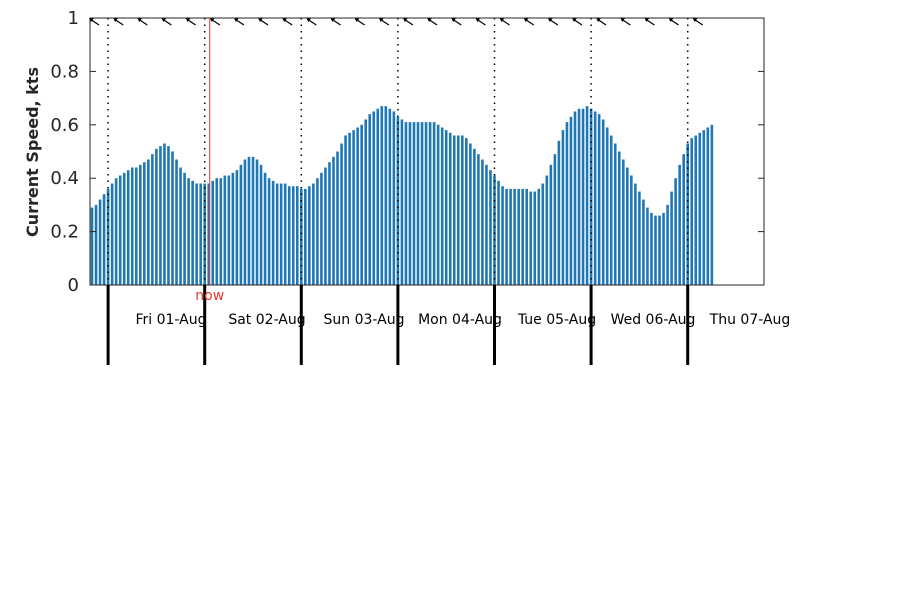 Image resolution: width=900 pixels, height=600 pixels. What do you see at coordinates (209, 296) in the screenshot?
I see `now-label: now` at bounding box center [209, 296].